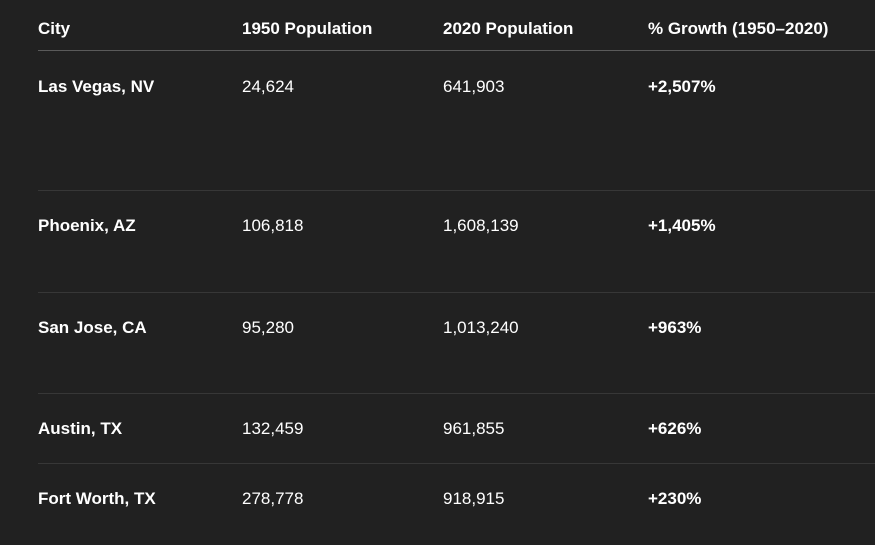 This screenshot has height=545, width=875. What do you see at coordinates (474, 428) in the screenshot?
I see `cell-2020-population: 961,855` at bounding box center [474, 428].